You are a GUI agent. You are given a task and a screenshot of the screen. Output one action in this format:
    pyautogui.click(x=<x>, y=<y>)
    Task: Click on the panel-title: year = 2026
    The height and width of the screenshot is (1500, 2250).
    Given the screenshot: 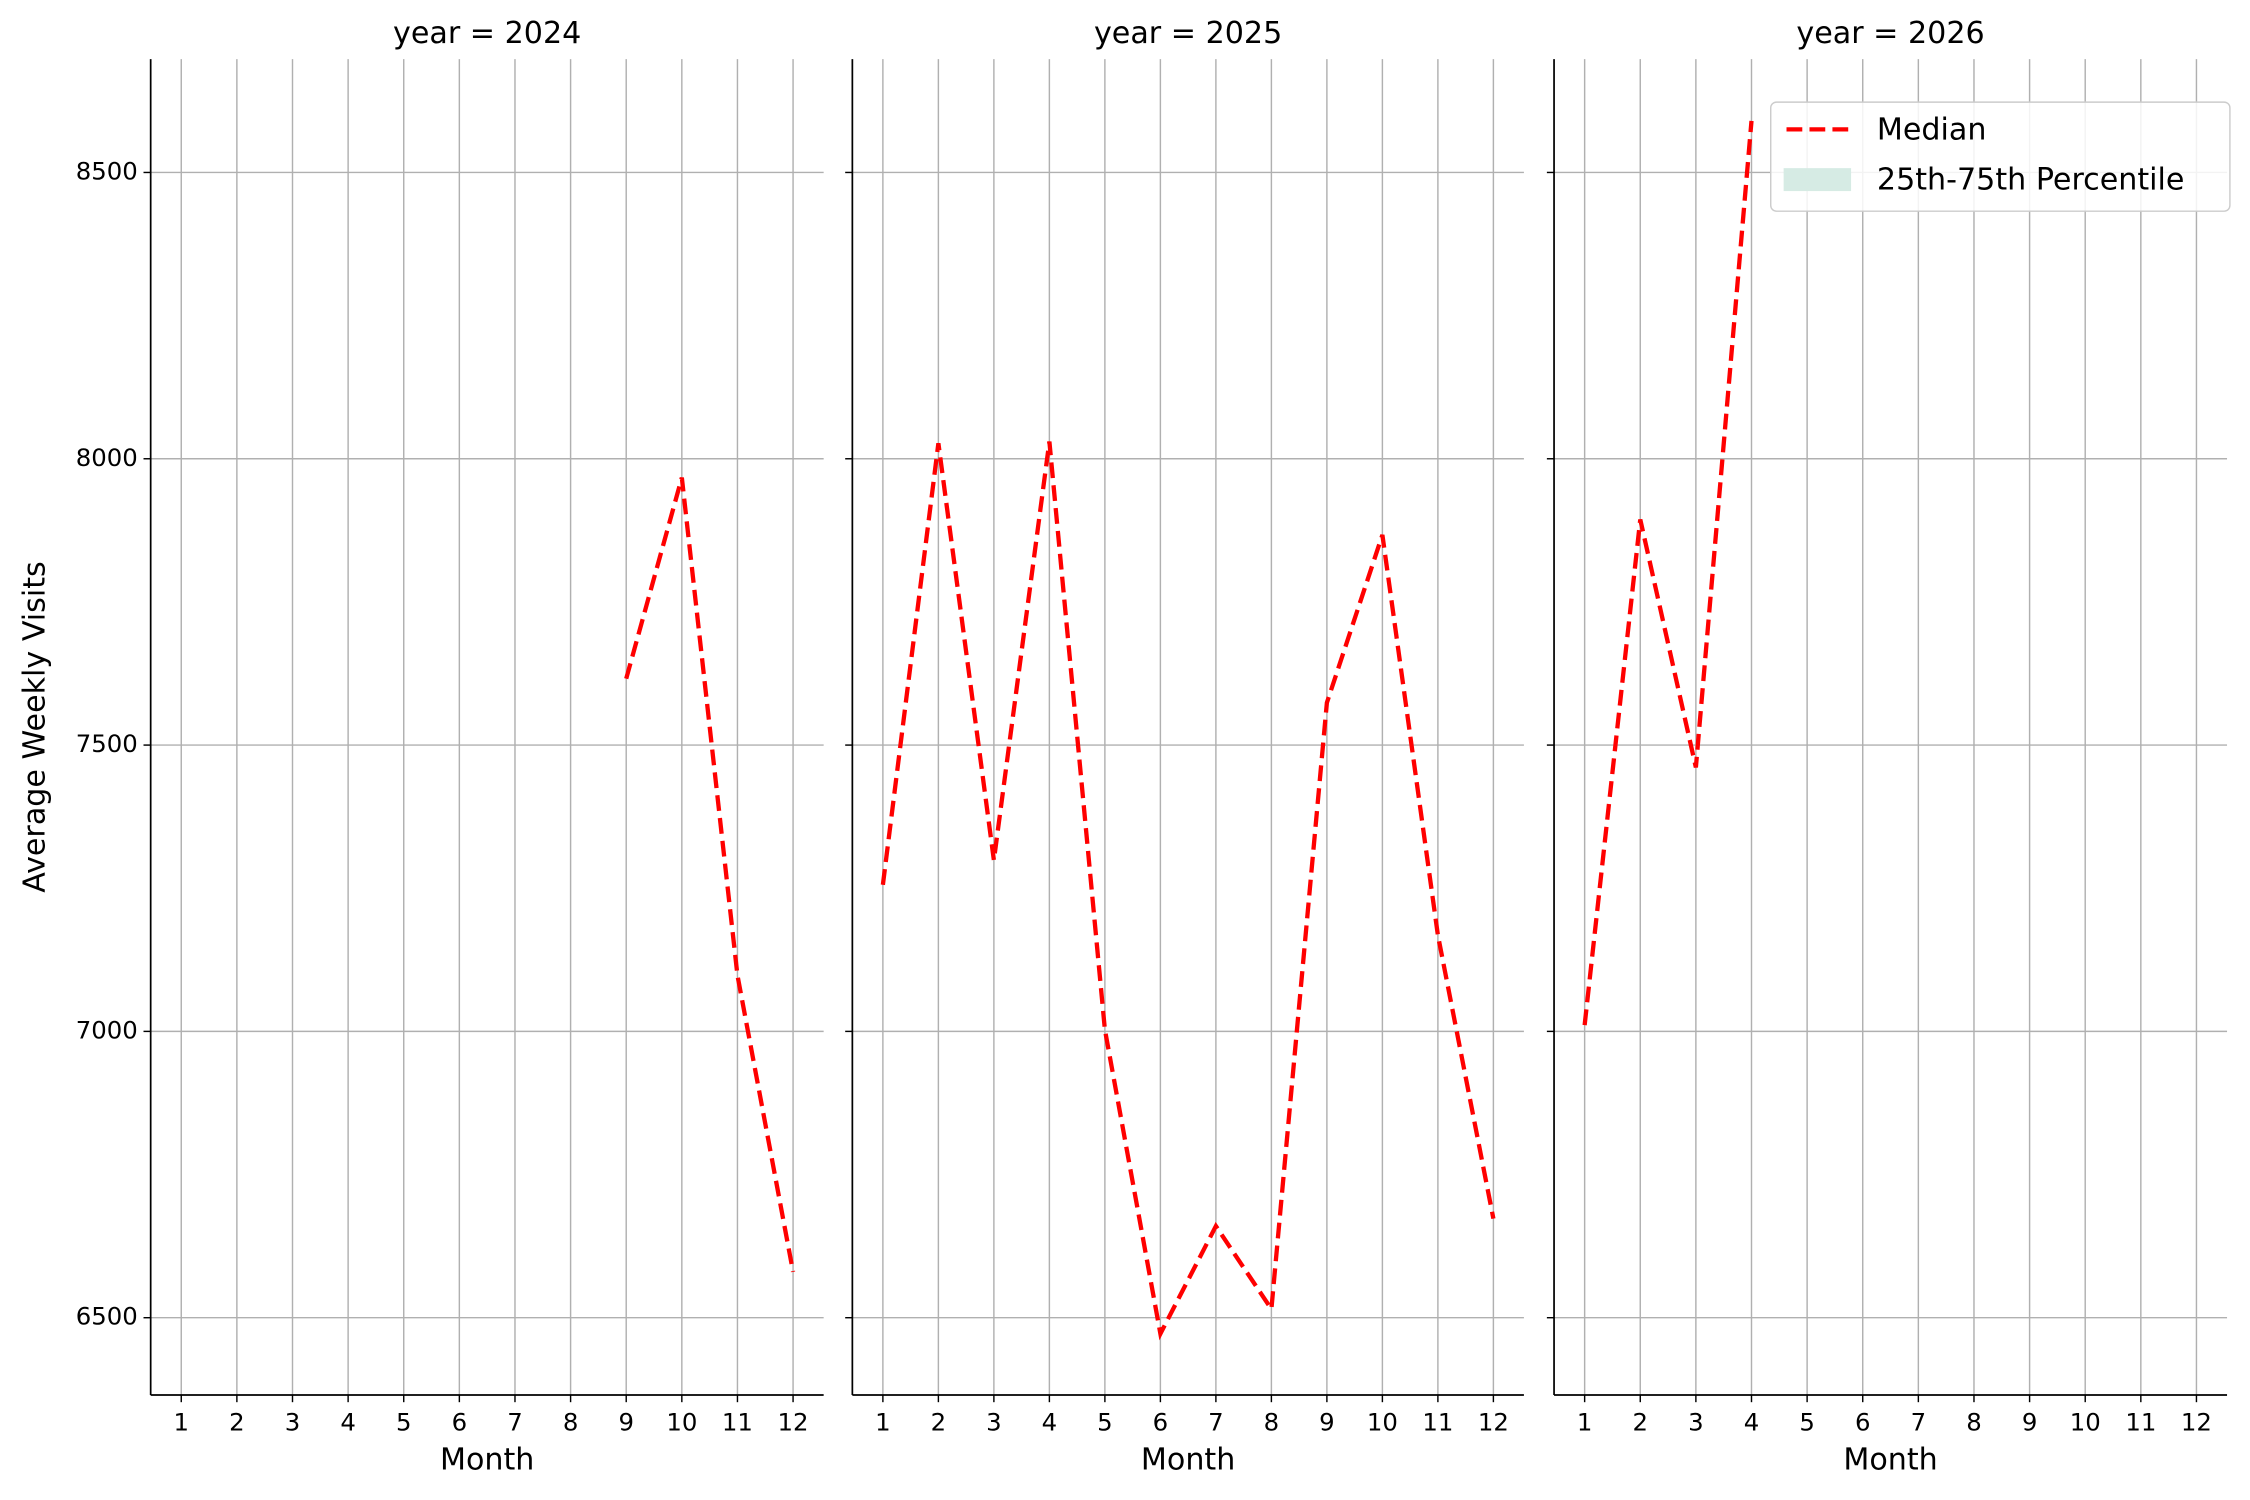 What is the action you would take?
    pyautogui.click(x=1890, y=33)
    